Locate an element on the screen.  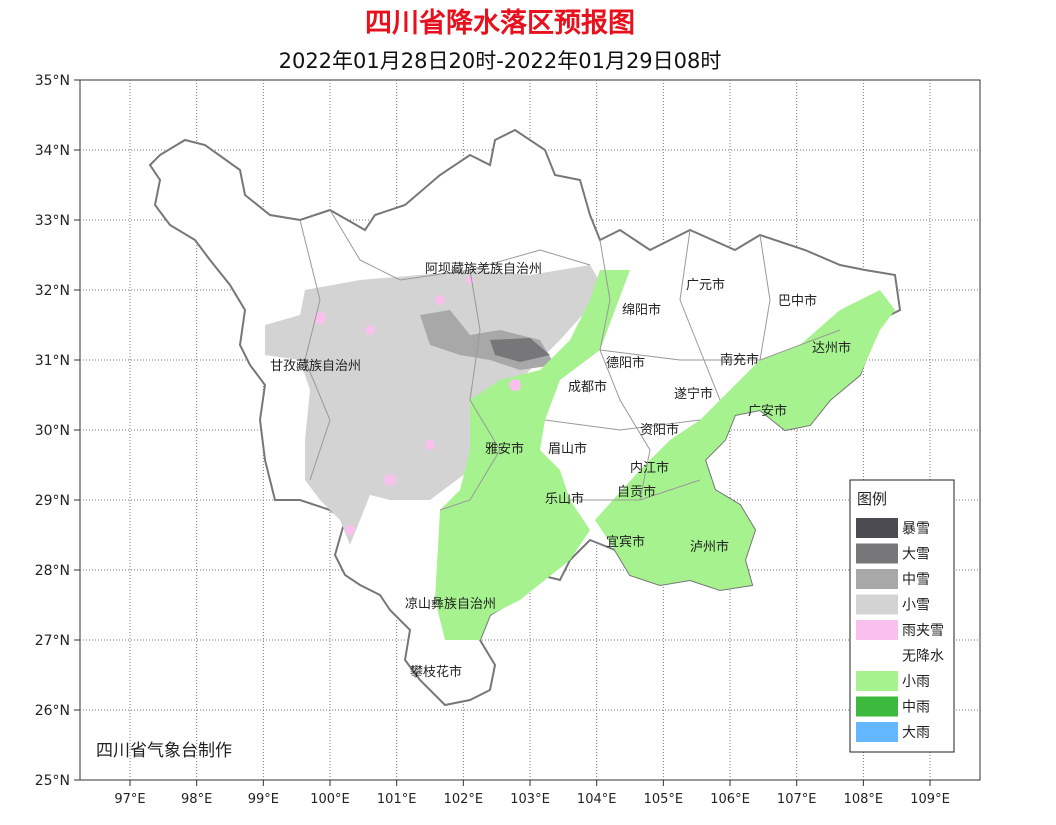
lat-label: 35°N is located at coordinates (52, 81).